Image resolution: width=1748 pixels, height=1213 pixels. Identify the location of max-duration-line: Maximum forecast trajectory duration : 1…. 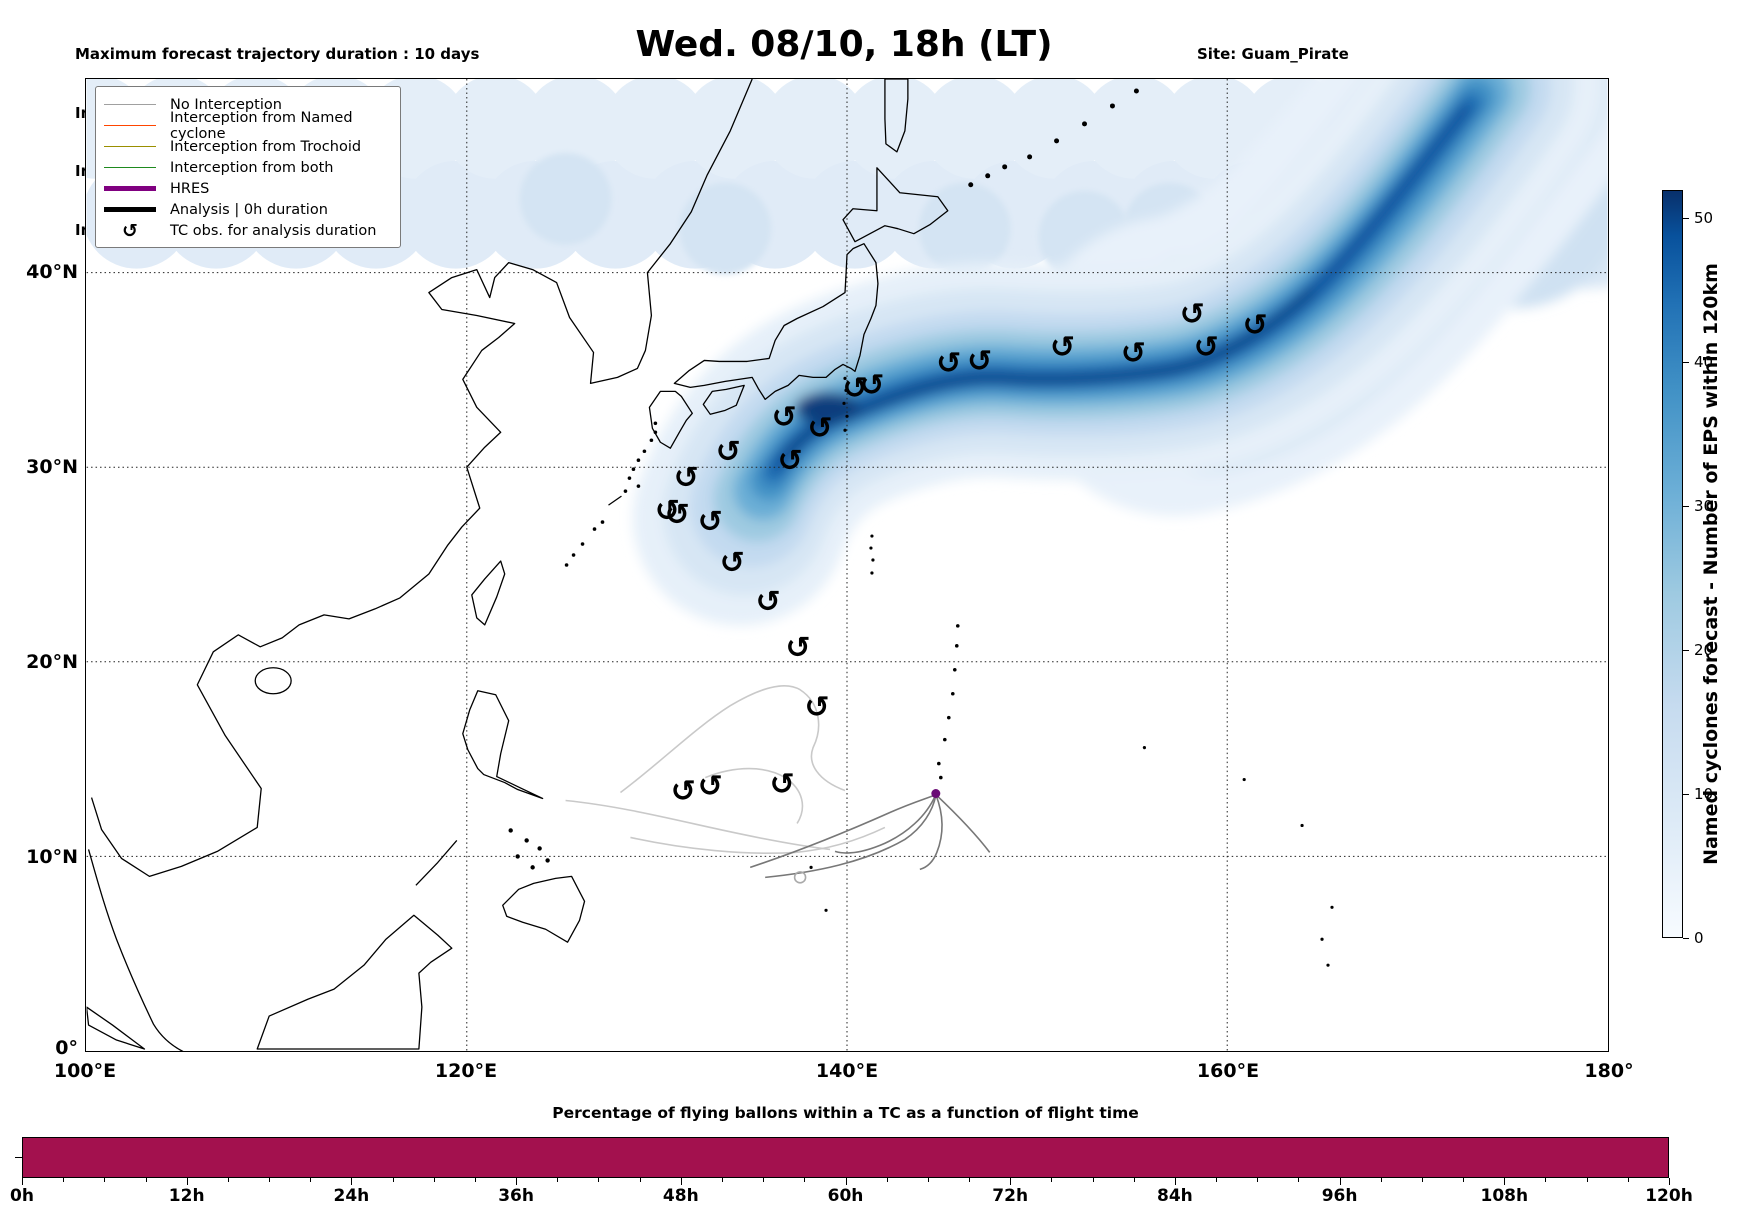
(277, 54).